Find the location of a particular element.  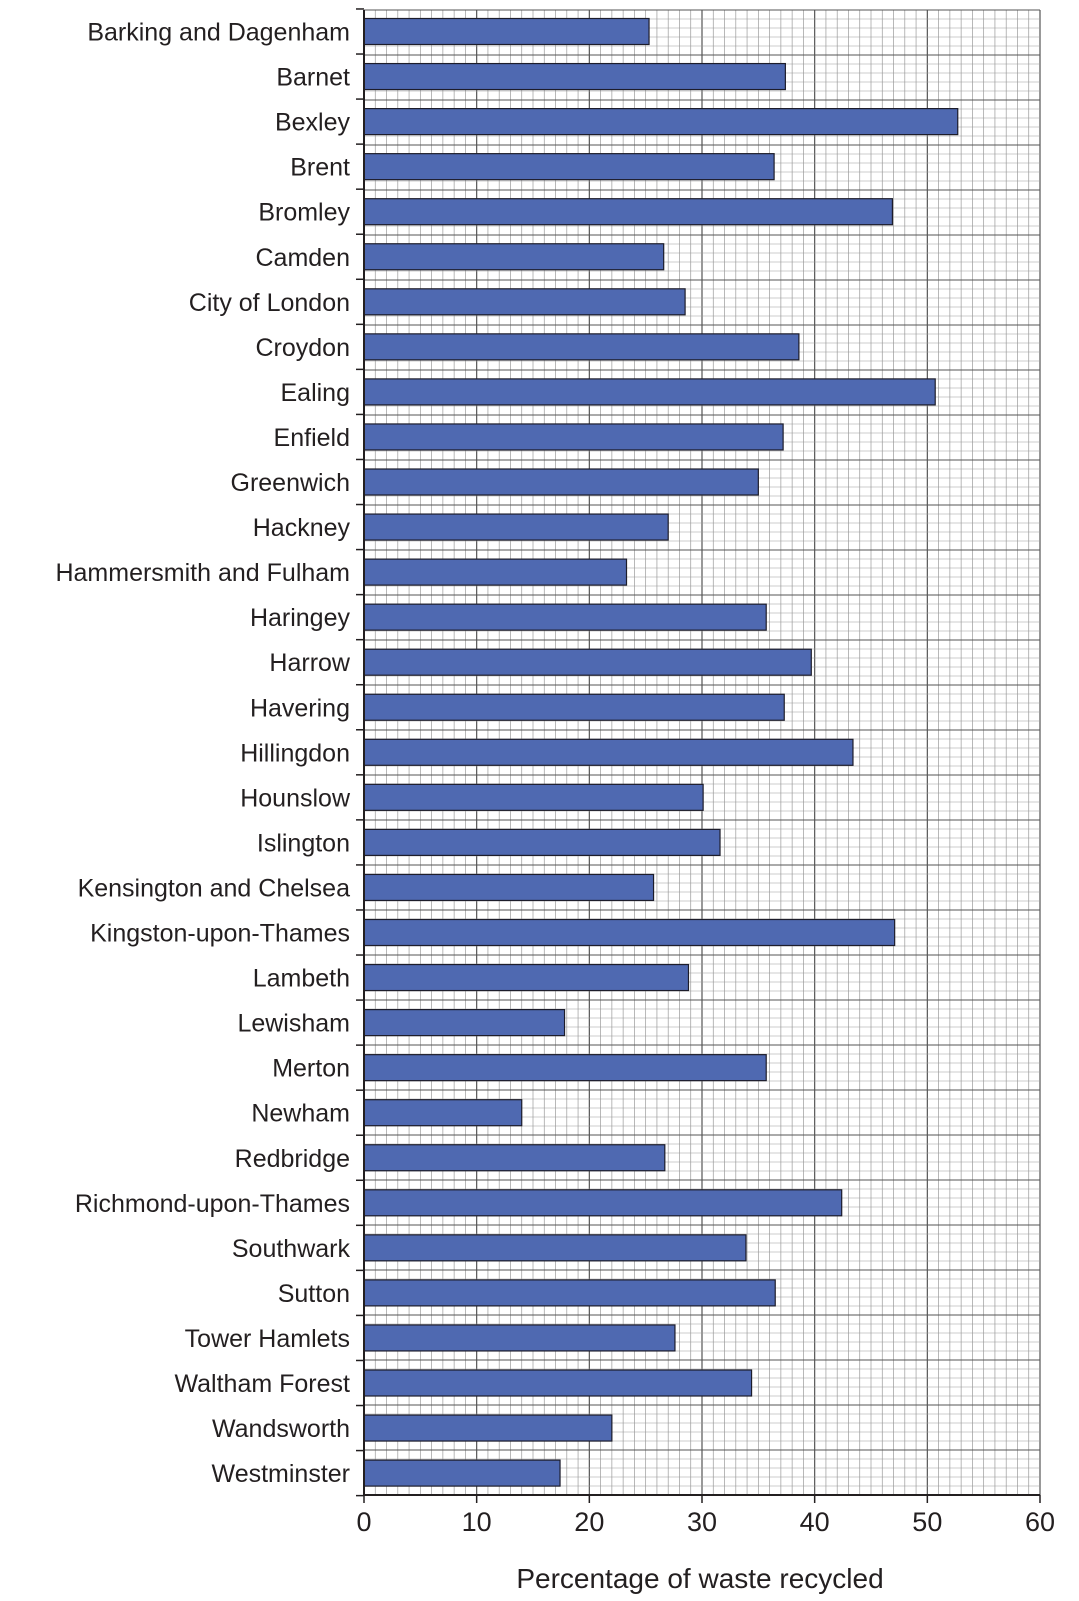

x-tick-label: 30 is located at coordinates (702, 1522).